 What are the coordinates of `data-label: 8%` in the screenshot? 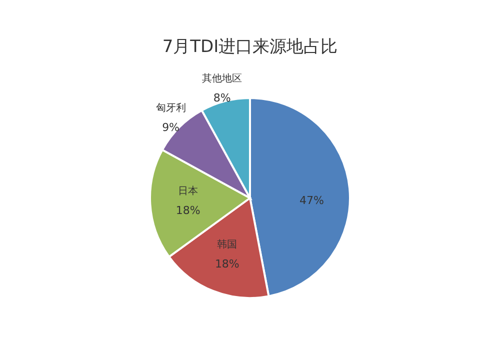 It's located at (222, 98).